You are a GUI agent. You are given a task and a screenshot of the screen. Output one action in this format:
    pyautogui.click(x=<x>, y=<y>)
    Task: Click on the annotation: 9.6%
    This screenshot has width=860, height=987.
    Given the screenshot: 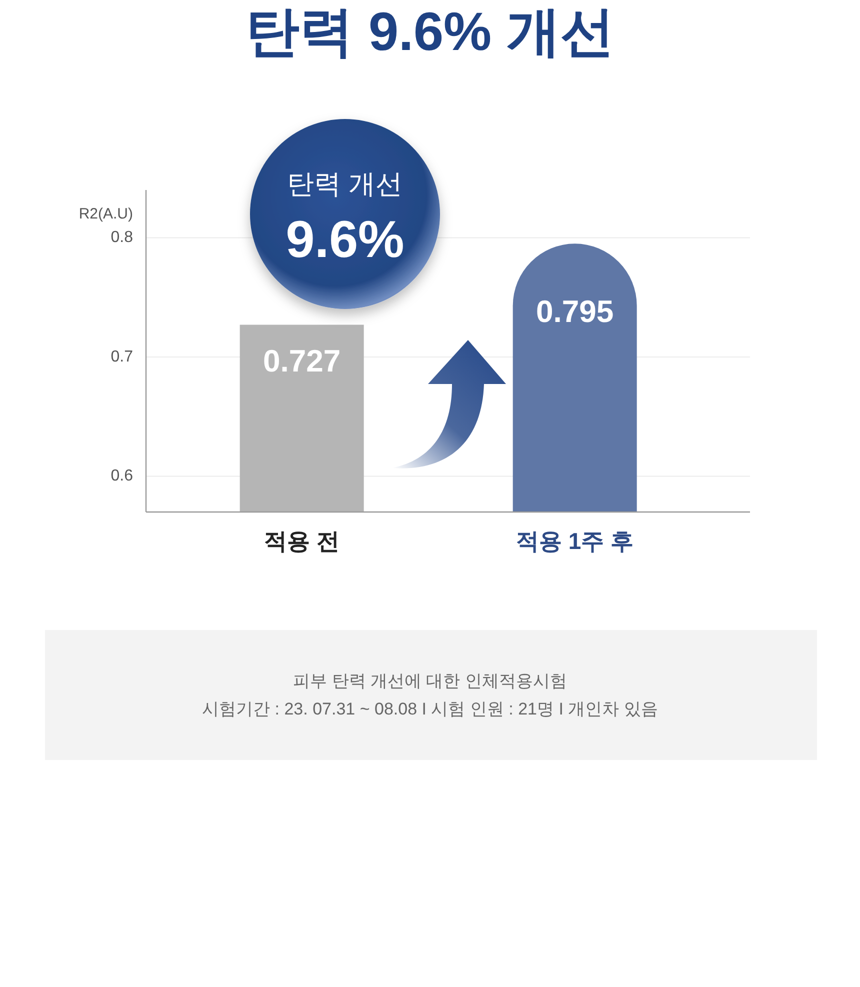 What is the action you would take?
    pyautogui.click(x=345, y=240)
    